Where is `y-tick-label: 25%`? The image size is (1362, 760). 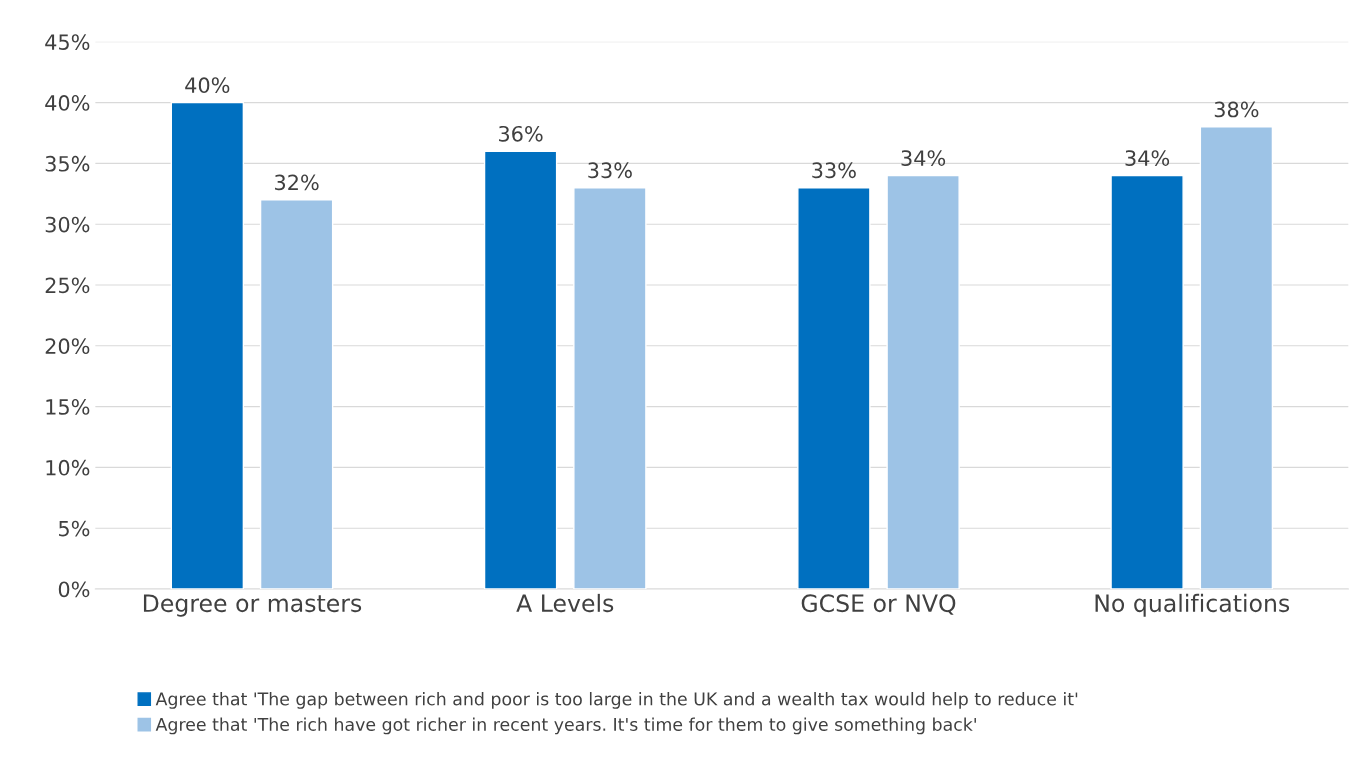
y-tick-label: 25% is located at coordinates (67, 285).